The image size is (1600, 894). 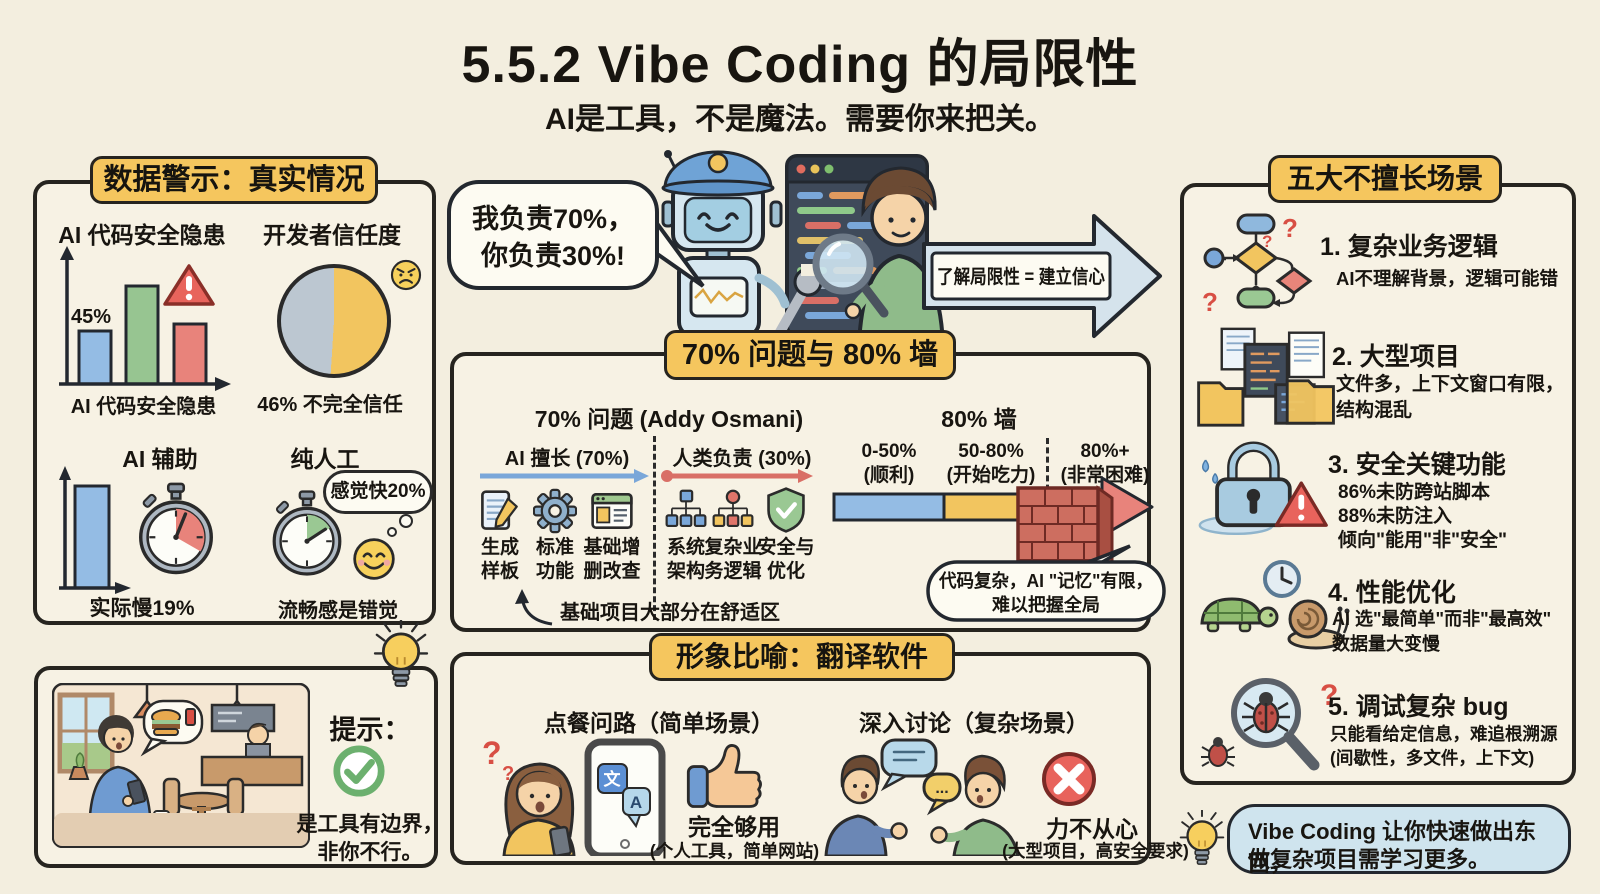 I want to click on bug-icon, so click(x=1218, y=752).